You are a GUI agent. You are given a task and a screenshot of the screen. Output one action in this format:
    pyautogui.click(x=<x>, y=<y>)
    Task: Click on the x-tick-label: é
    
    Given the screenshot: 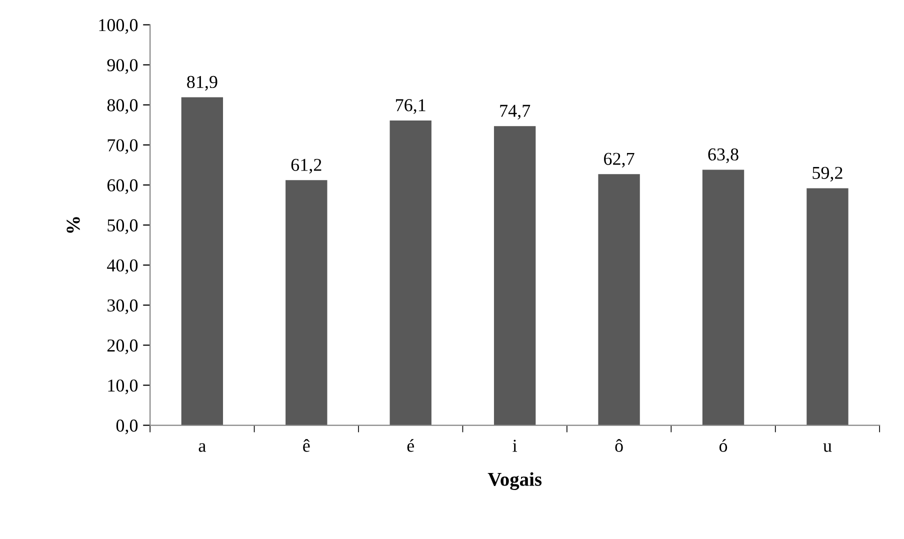 What is the action you would take?
    pyautogui.click(x=410, y=445)
    